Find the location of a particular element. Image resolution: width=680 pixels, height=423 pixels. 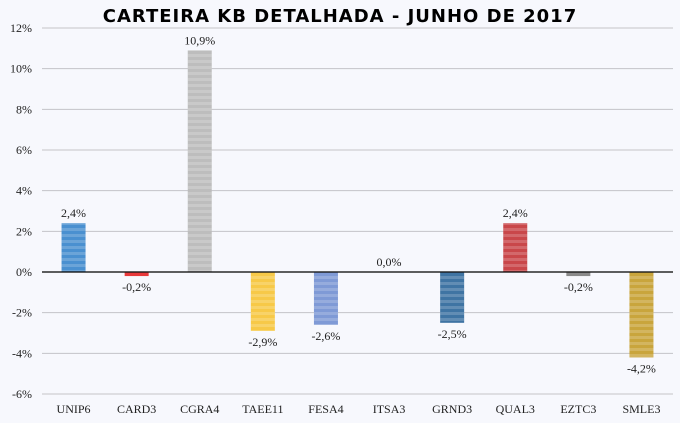

y-tick-label: 12% is located at coordinates (21, 28).